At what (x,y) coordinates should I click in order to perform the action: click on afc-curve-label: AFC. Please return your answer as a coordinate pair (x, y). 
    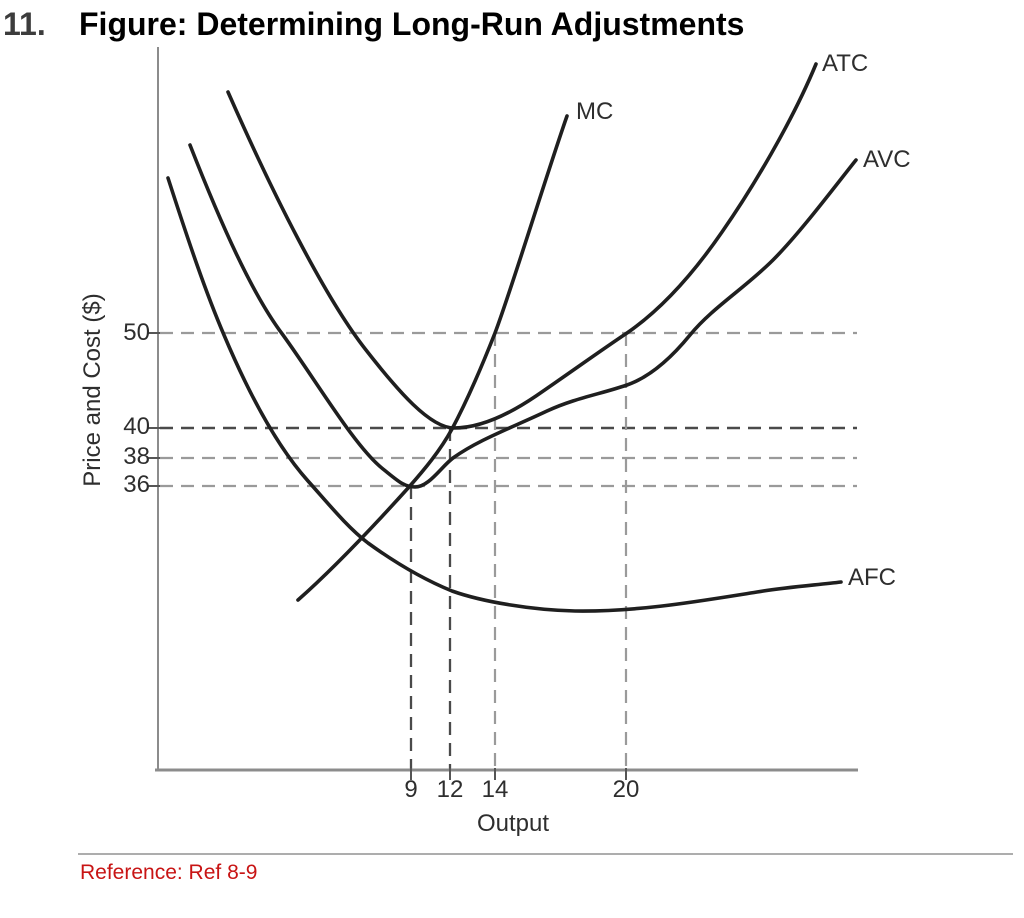
    Looking at the image, I should click on (872, 577).